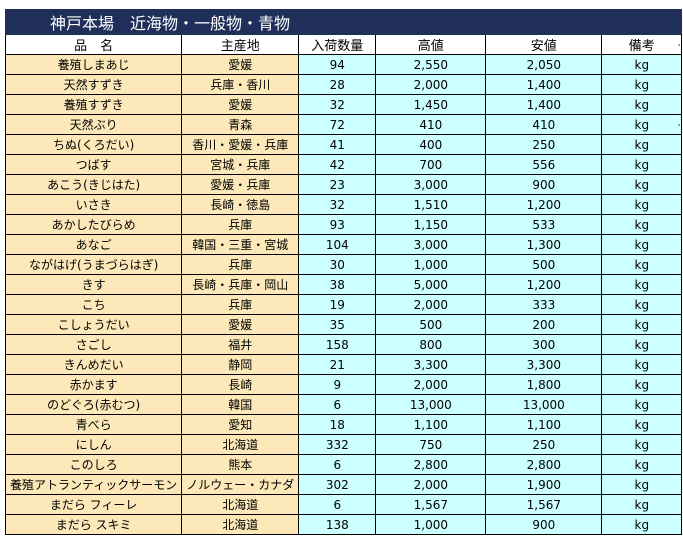  I want to click on table-title: 神戸本場 近海物・一般物・青物, so click(343, 22).